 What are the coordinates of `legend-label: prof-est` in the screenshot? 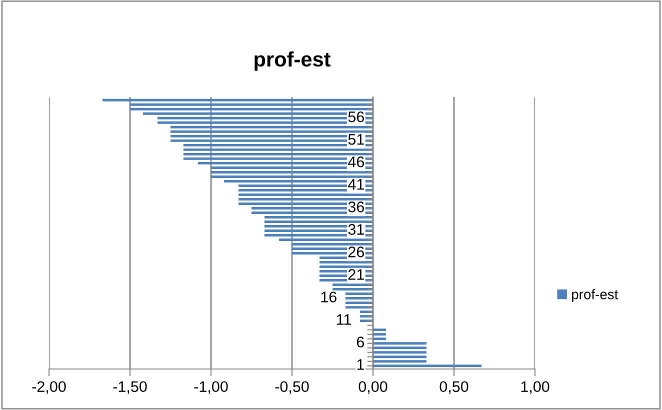 It's located at (595, 295).